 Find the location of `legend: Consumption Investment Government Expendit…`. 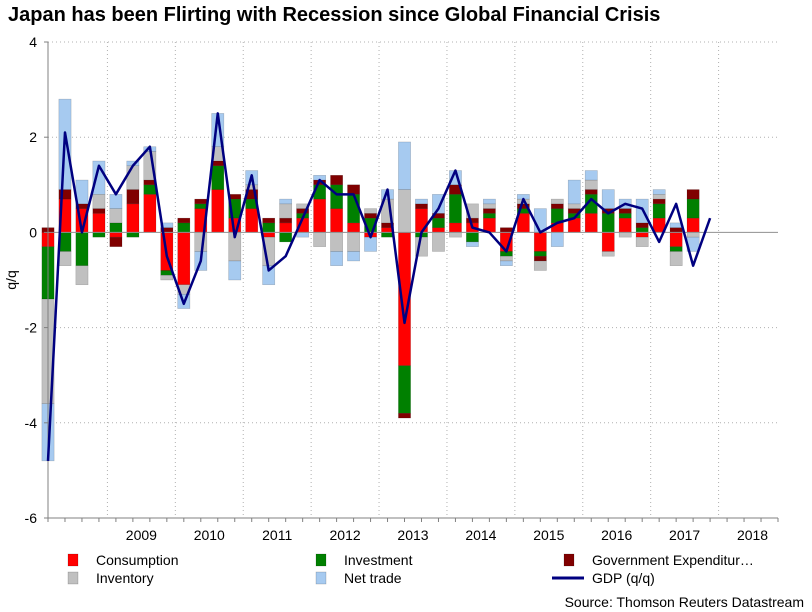

legend: Consumption Investment Government Expendit… is located at coordinates (410, 569).